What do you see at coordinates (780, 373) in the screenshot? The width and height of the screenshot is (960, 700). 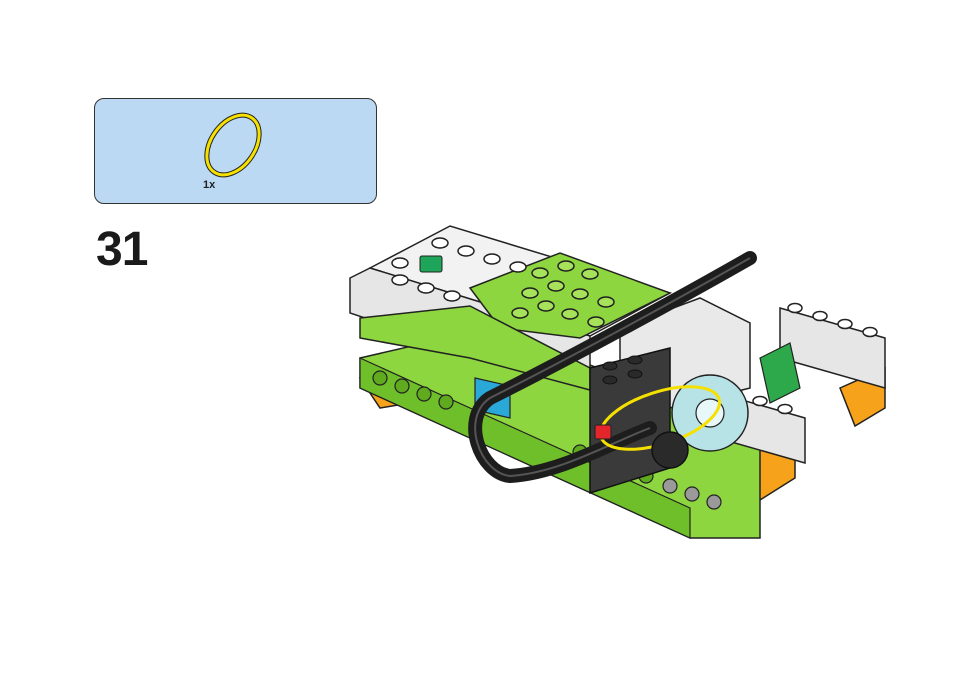 I see `green-axle` at bounding box center [780, 373].